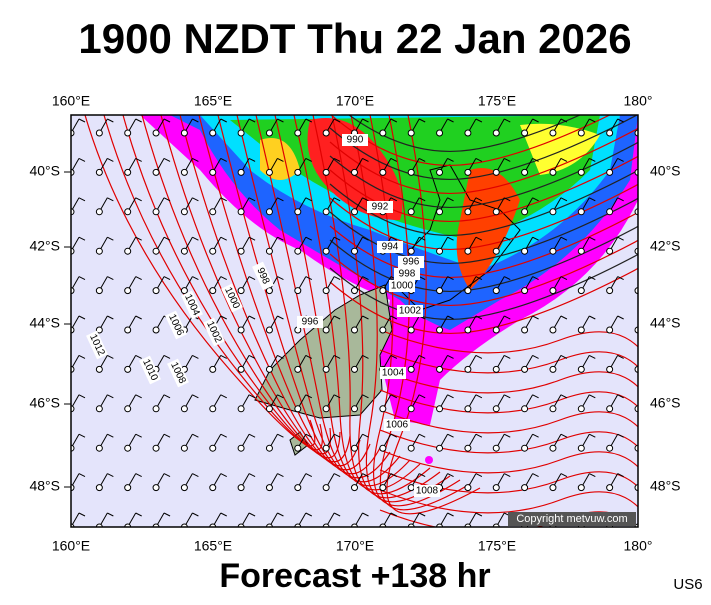  I want to click on isobar-label: 1000, so click(402, 286).